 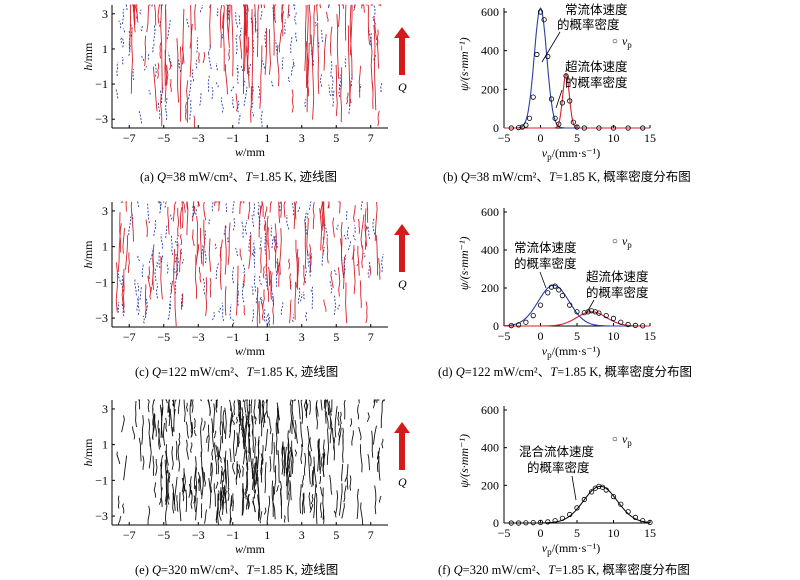 I want to click on y-tick-label: 600, so click(x=490, y=410).